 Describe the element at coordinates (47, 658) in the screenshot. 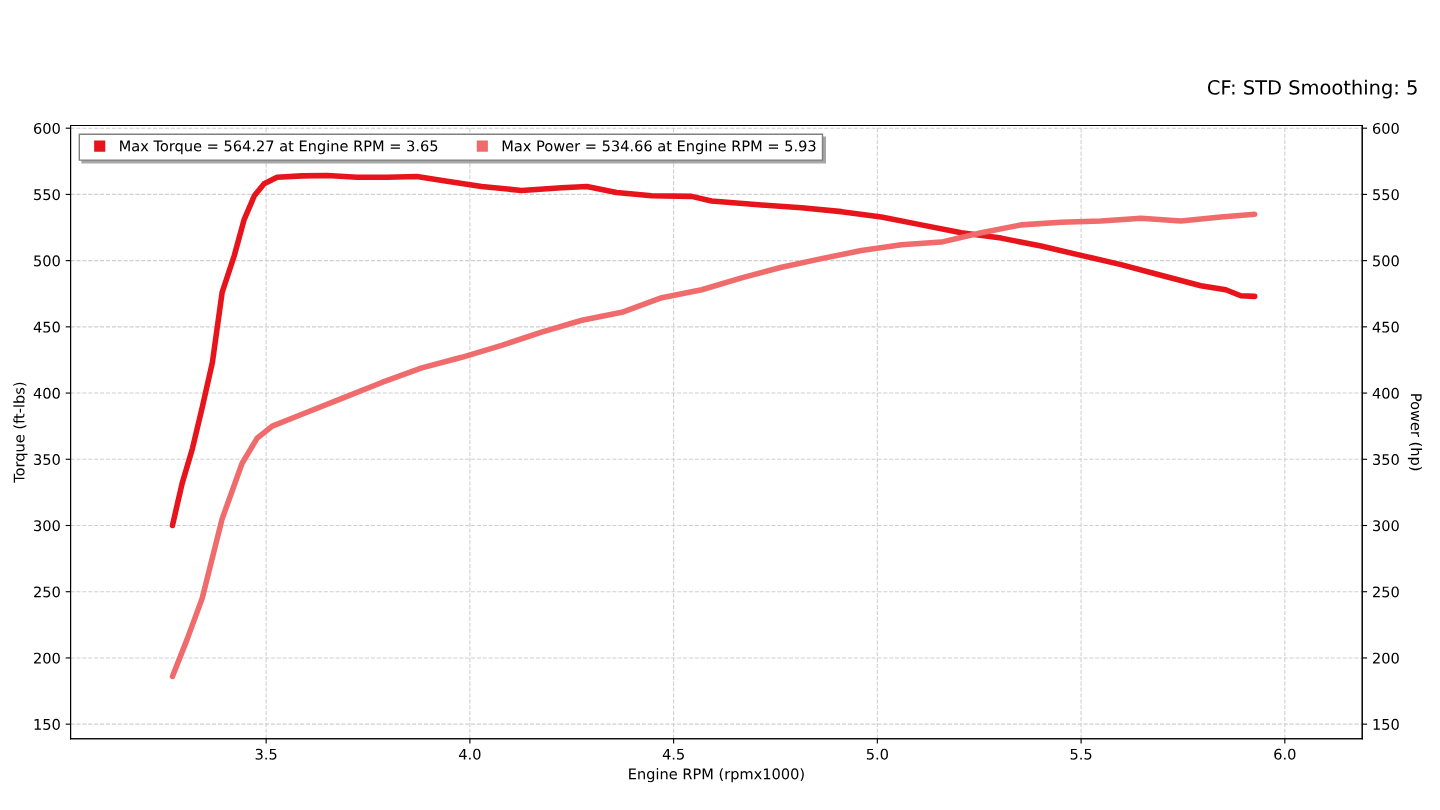

I see `y-tick-label: 200` at that location.